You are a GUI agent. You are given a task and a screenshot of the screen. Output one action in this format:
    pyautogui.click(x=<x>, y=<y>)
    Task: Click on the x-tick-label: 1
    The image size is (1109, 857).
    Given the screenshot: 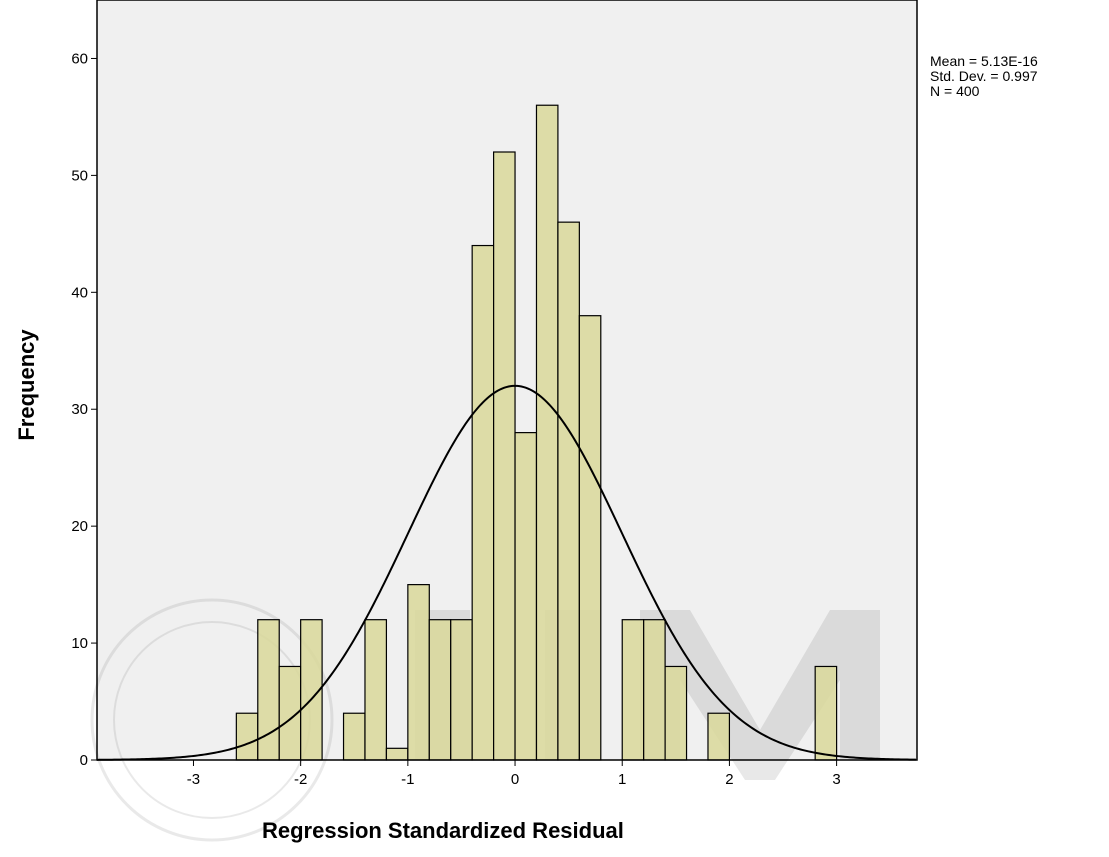 What is the action you would take?
    pyautogui.click(x=622, y=779)
    